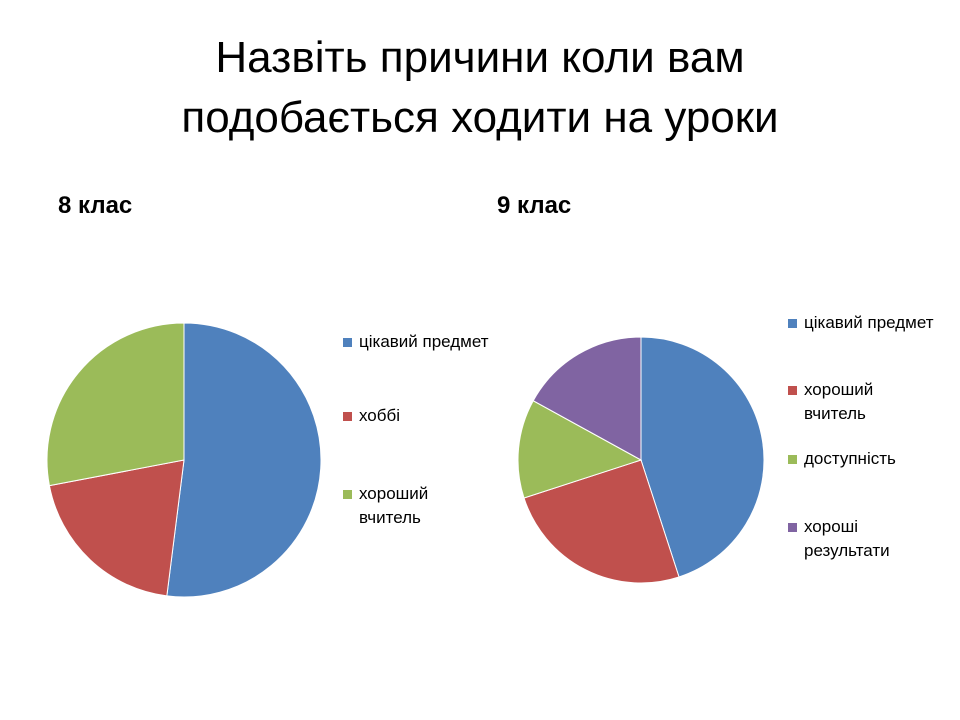 The width and height of the screenshot is (960, 720). I want to click on legend-label: доступність, so click(850, 458).